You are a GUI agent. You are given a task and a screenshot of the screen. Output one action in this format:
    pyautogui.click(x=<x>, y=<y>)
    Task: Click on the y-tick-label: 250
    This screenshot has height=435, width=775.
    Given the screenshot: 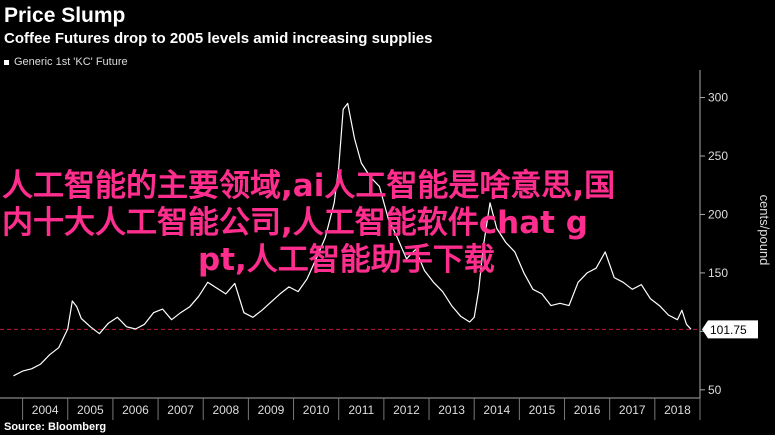 What is the action you would take?
    pyautogui.click(x=718, y=156)
    